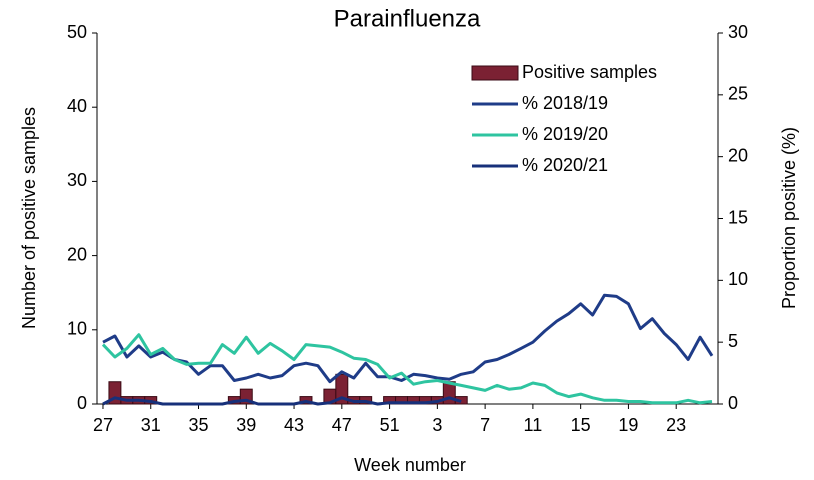 The height and width of the screenshot is (480, 814). Describe the element at coordinates (342, 425) in the screenshot. I see `x-tick-label: 47` at that location.